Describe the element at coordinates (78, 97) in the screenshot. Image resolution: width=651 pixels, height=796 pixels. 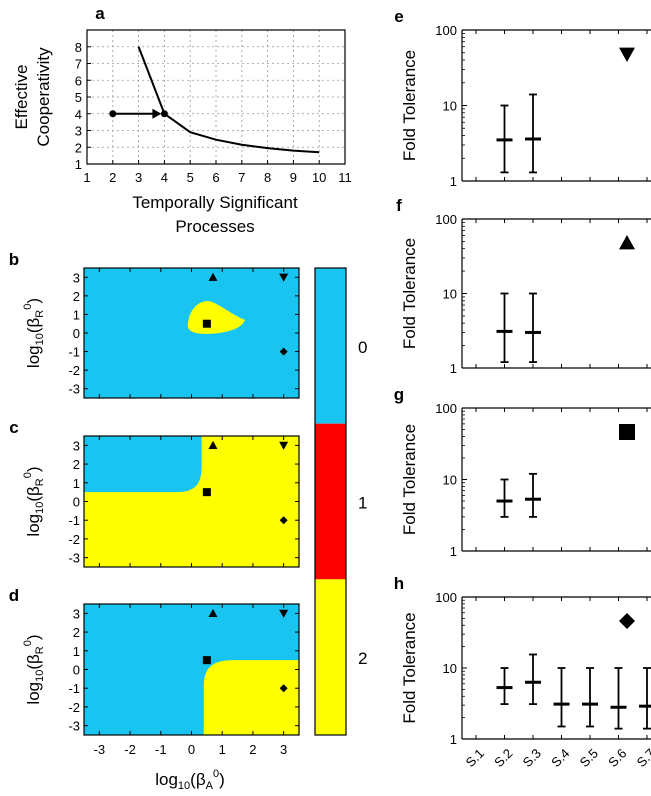
I see `y-tick-label: 5` at that location.